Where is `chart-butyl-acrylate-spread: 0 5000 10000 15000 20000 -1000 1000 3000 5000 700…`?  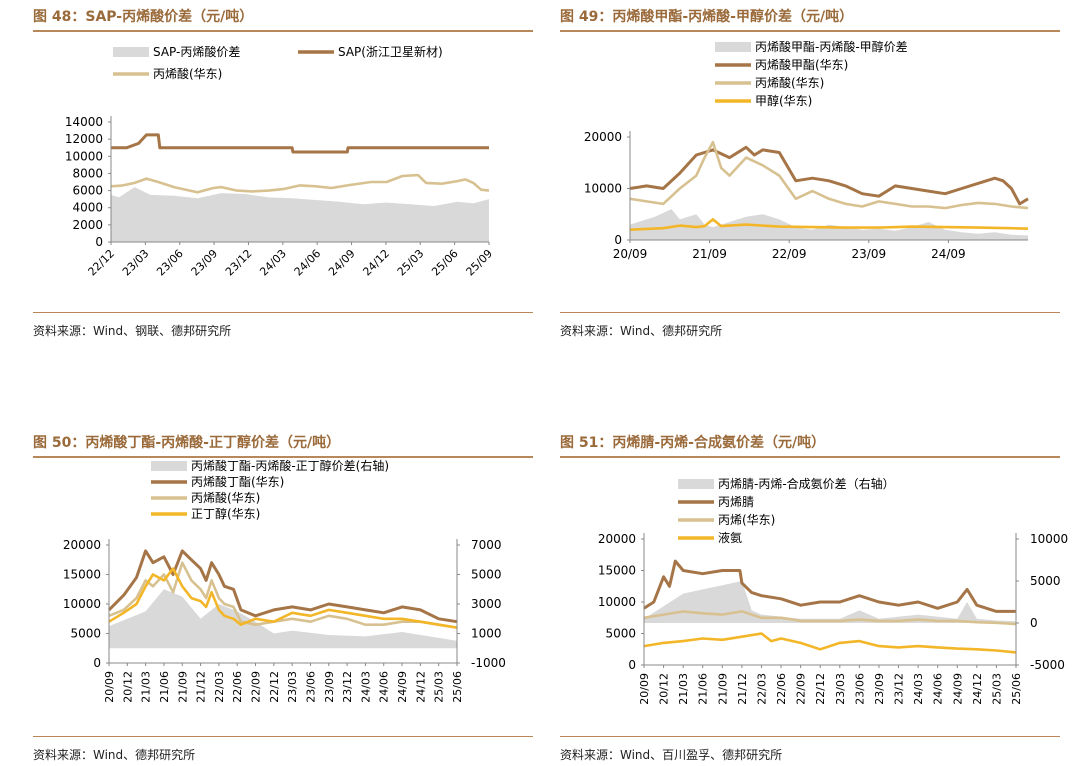 chart-butyl-acrylate-spread: 0 5000 10000 15000 20000 -1000 1000 3000 5000 700… is located at coordinates (284, 580).